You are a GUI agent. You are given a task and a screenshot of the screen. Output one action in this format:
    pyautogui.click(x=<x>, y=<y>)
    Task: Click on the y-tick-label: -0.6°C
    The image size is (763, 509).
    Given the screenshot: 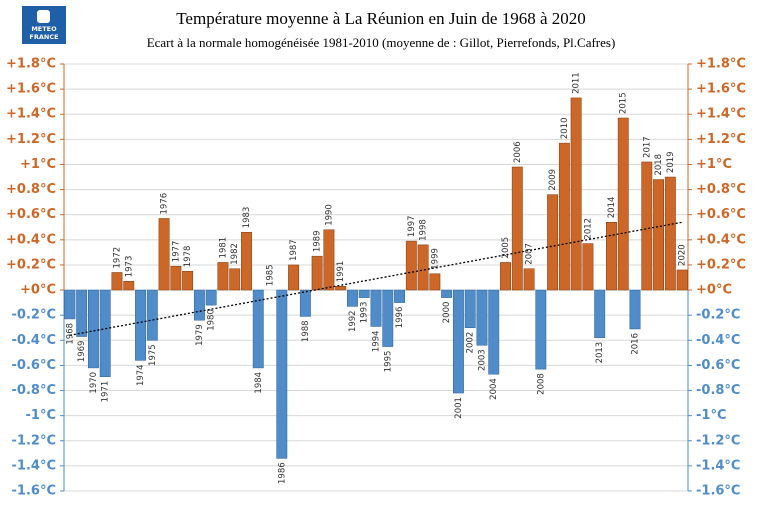 What is the action you would take?
    pyautogui.click(x=34, y=365)
    